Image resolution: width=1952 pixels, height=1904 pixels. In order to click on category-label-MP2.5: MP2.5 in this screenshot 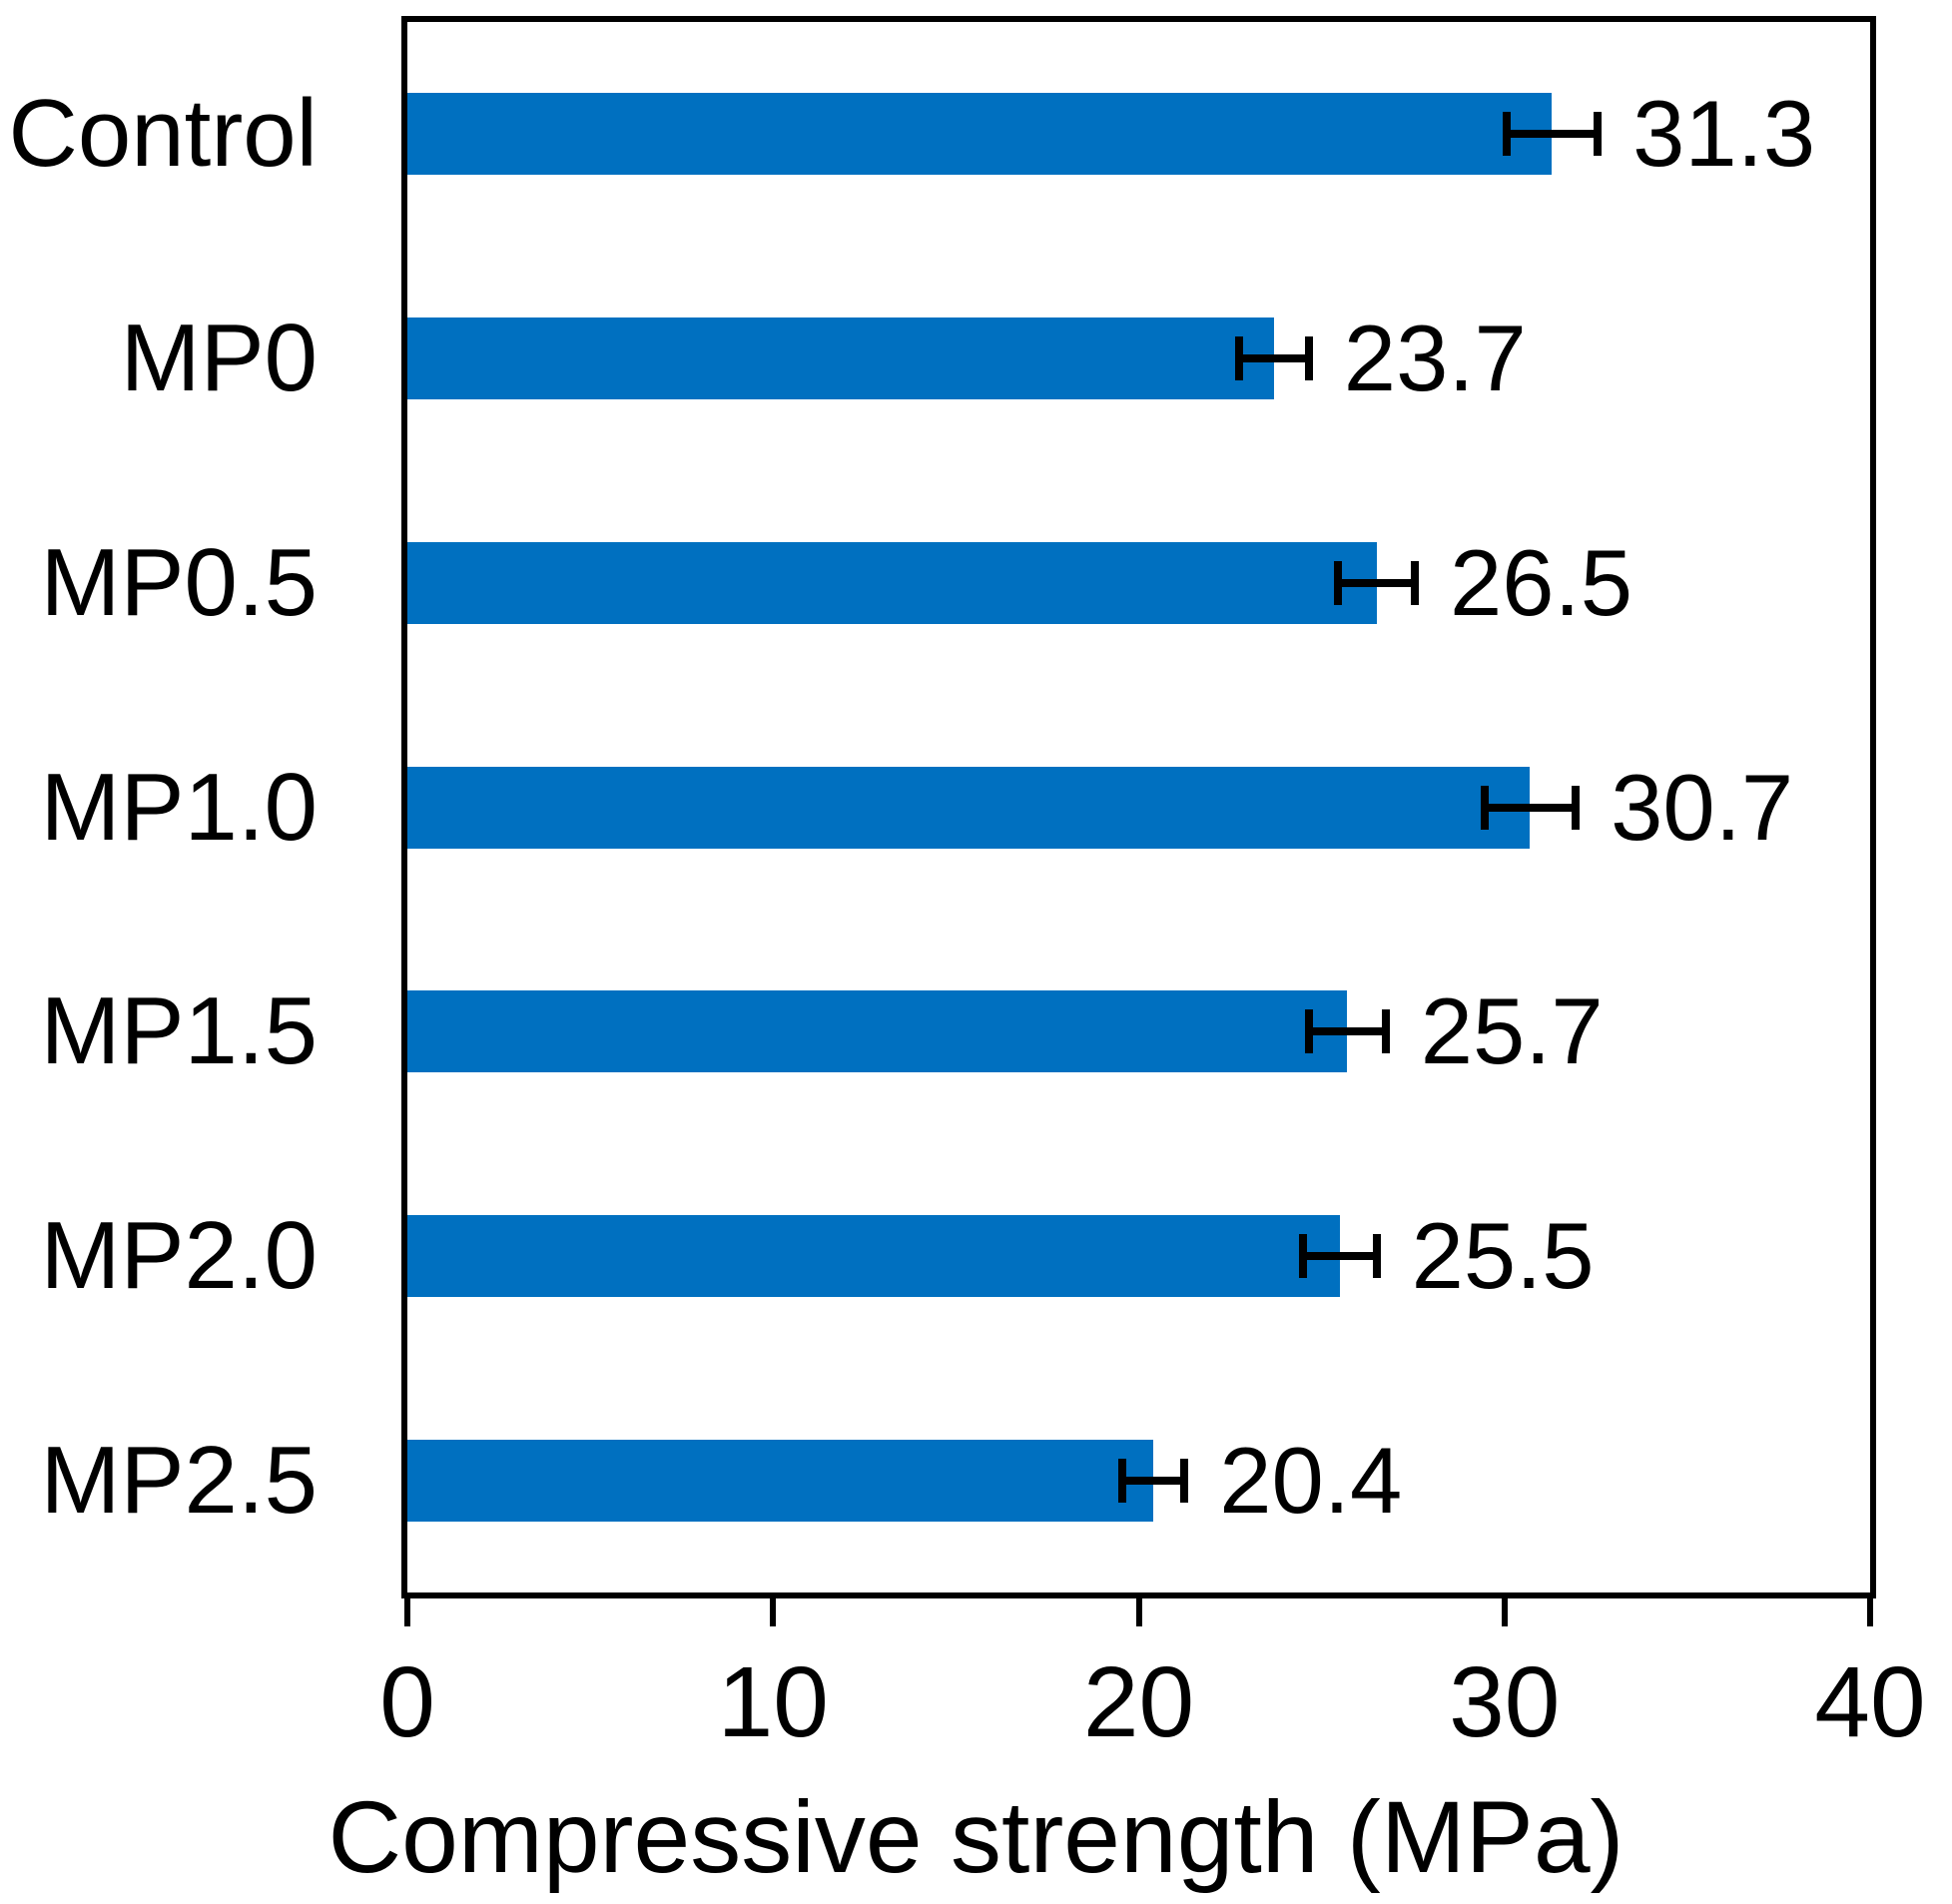, I will do `click(179, 1480)`.